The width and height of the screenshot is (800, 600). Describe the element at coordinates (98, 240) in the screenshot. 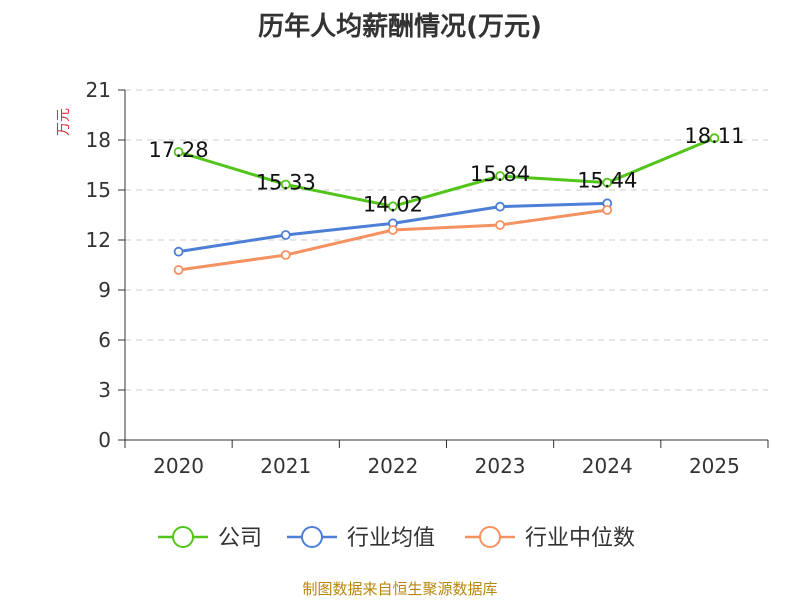

I see `y-tick-label: 12` at that location.